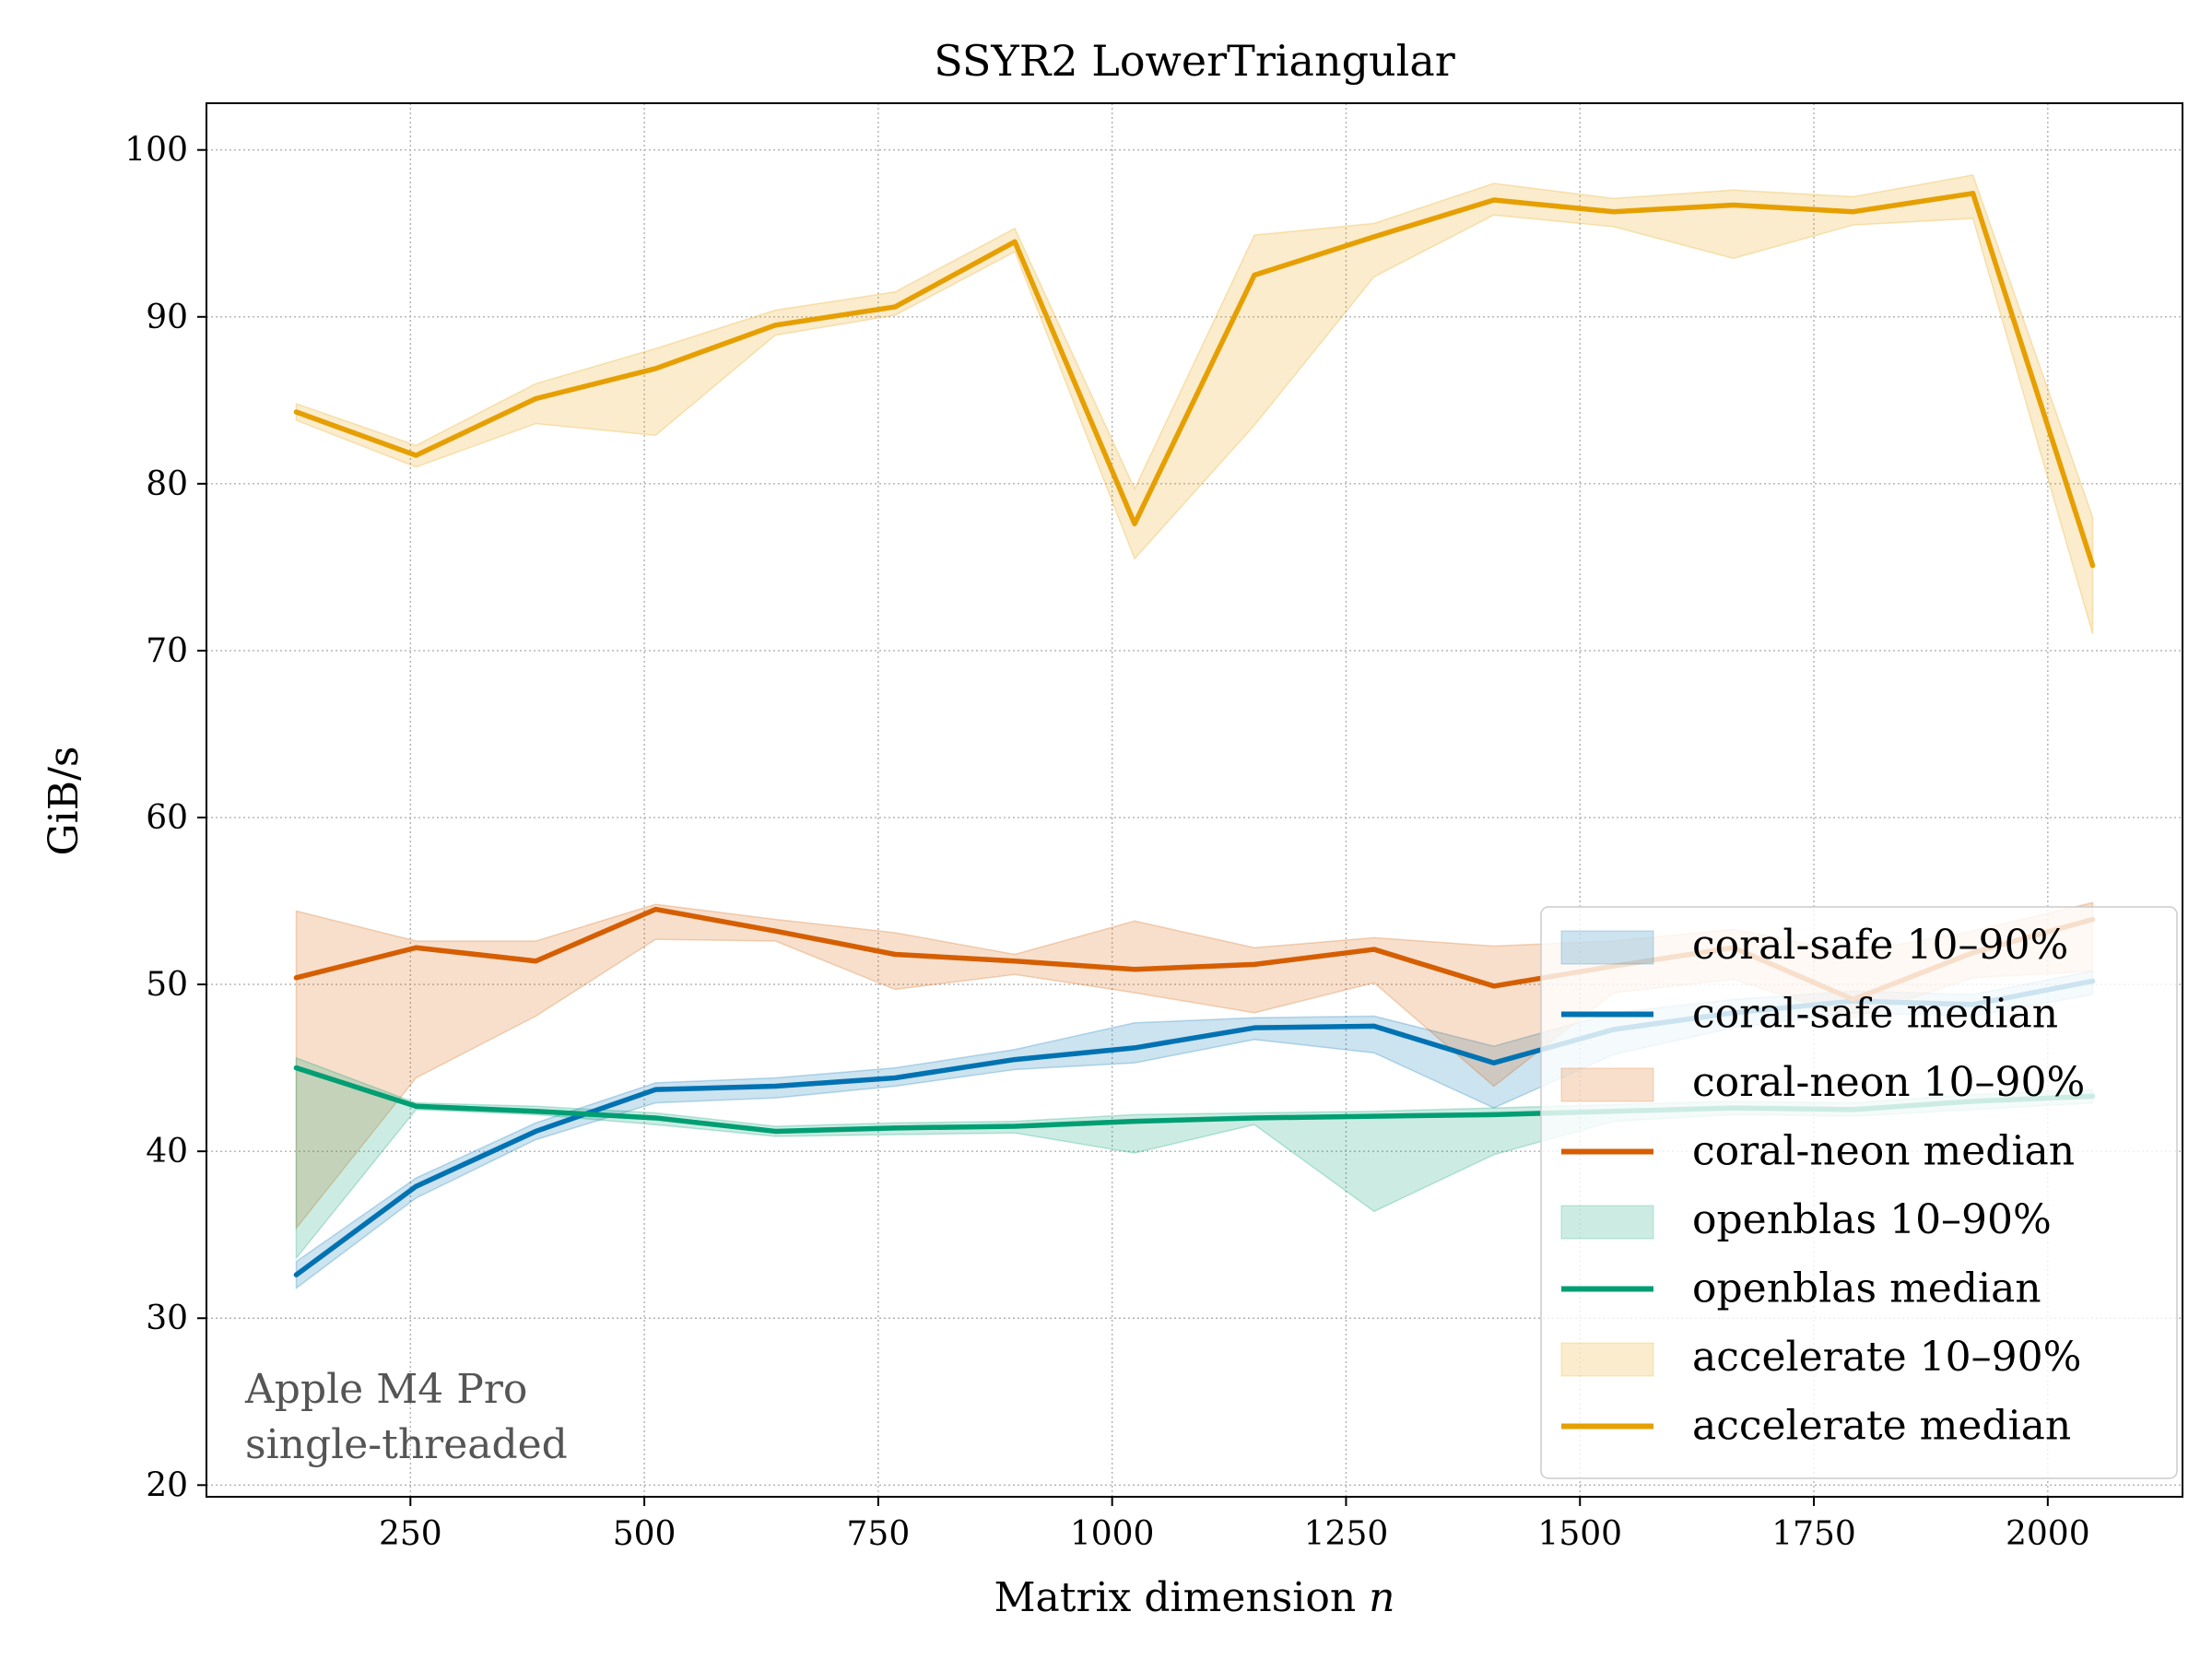  What do you see at coordinates (1886, 1357) in the screenshot?
I see `accelerate-band-label: accelerate 10–90%` at bounding box center [1886, 1357].